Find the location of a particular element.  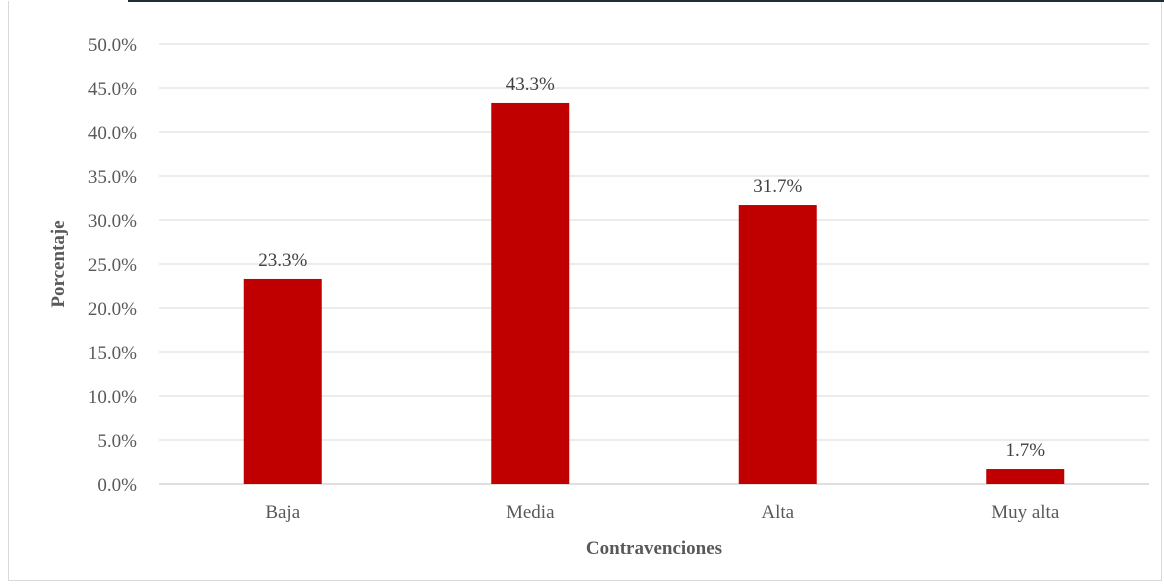

y-tick-label: 35.0% is located at coordinates (112, 177).